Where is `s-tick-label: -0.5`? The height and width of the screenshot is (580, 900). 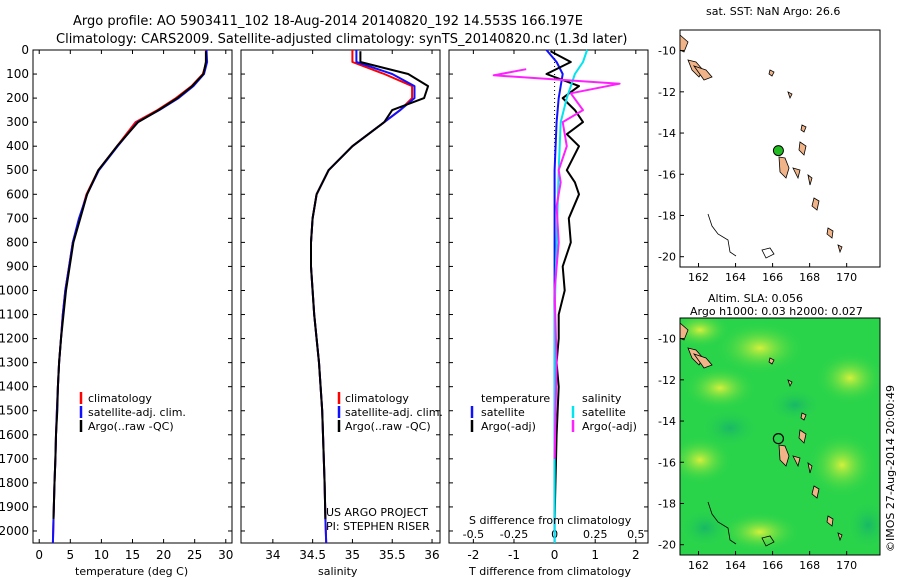 s-tick-label: -0.5 is located at coordinates (473, 534).